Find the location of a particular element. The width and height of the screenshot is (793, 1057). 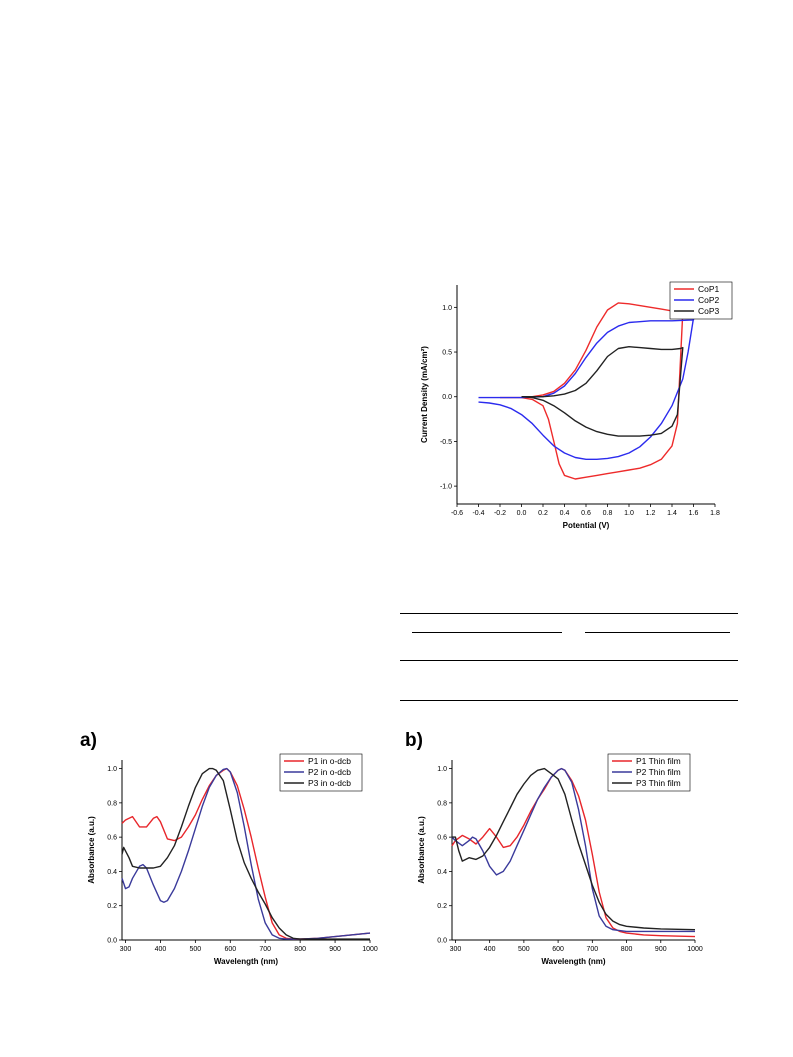

x-tick-label: 0.0 is located at coordinates (522, 513).